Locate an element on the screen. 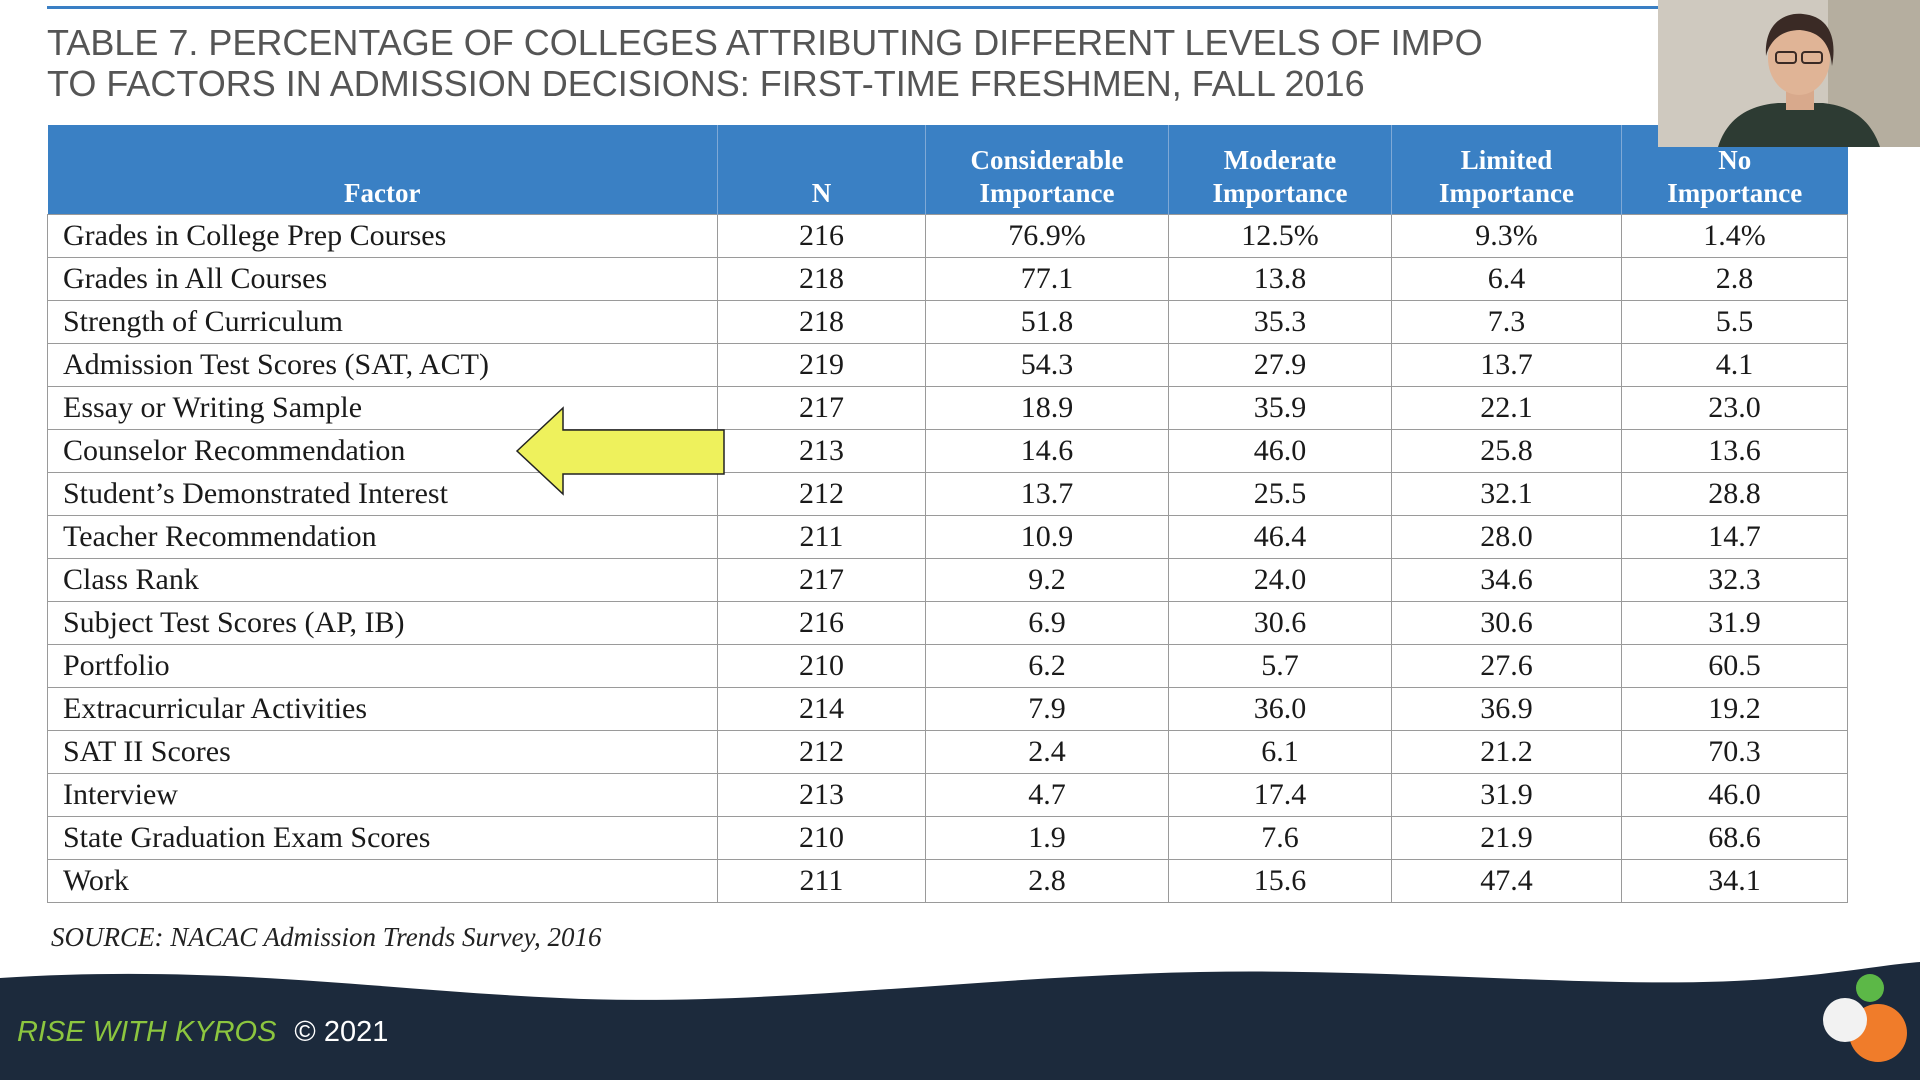  cell-factor: Admission Test Scores (SAT, ACT) is located at coordinates (382, 365).